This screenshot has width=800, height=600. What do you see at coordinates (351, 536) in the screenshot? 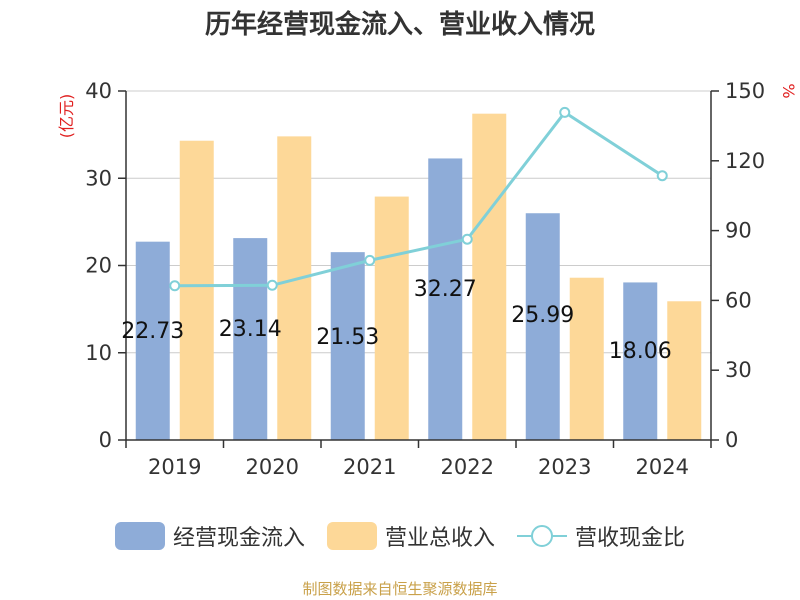
I see `legend-swatch-revenue` at bounding box center [351, 536].